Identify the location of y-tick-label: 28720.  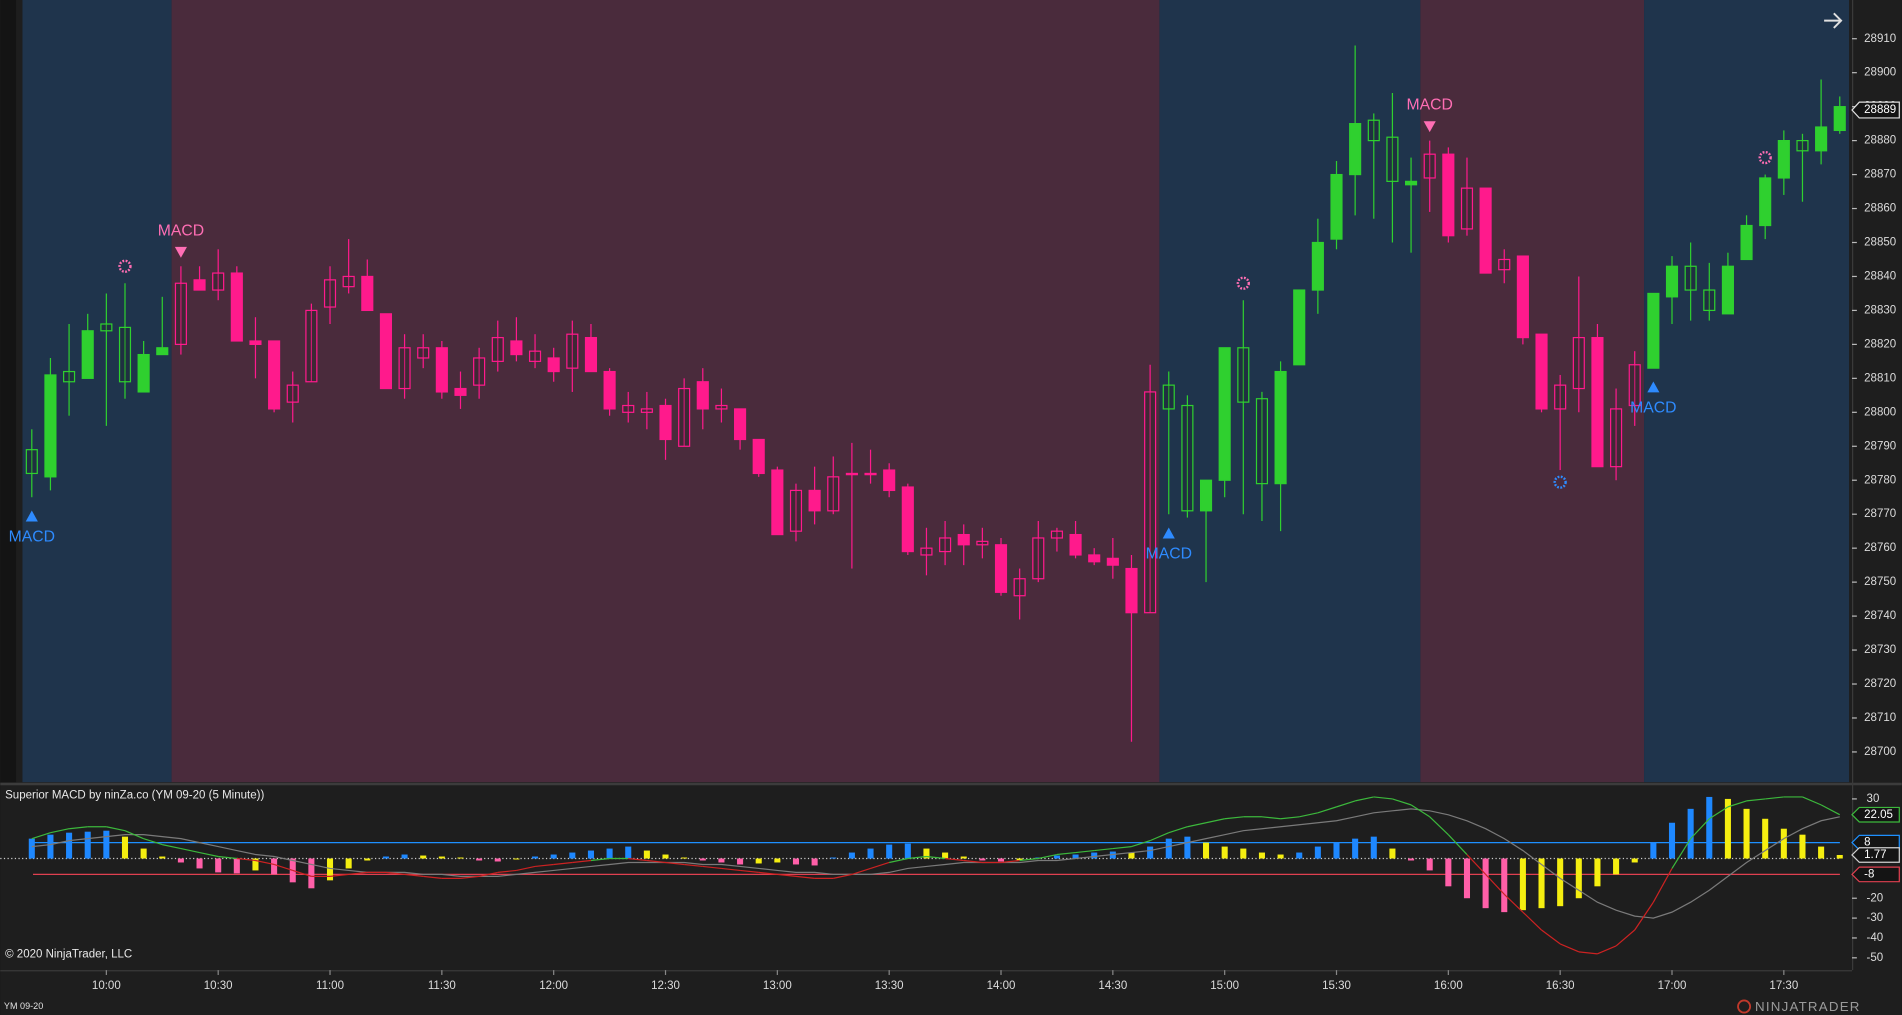
(1880, 684).